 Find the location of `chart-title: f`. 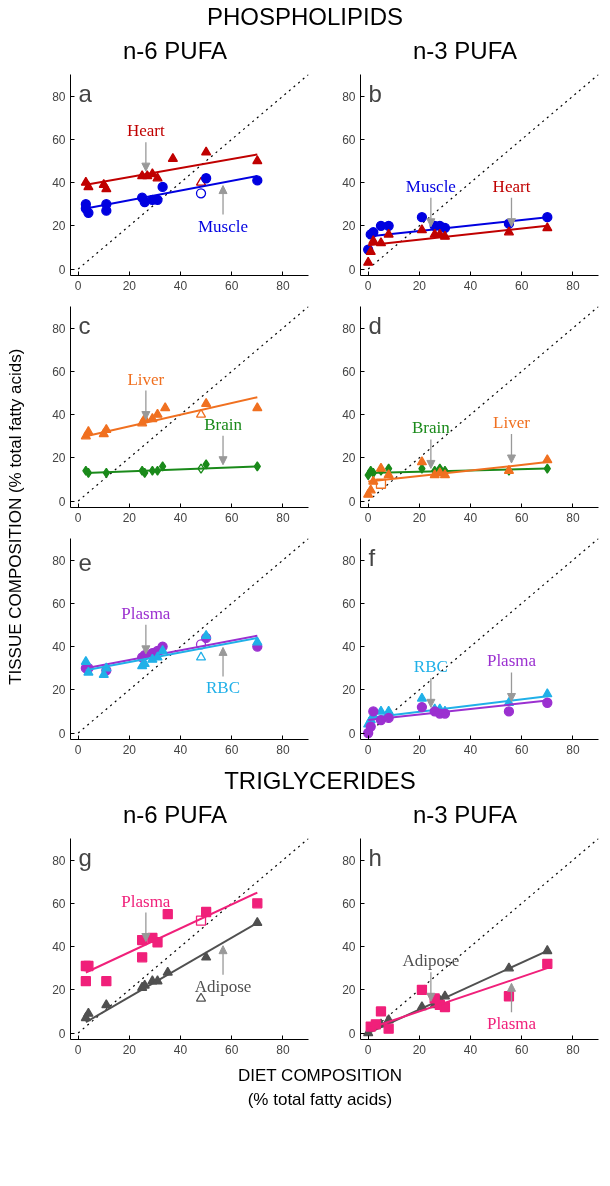

chart-title: f is located at coordinates (372, 557).